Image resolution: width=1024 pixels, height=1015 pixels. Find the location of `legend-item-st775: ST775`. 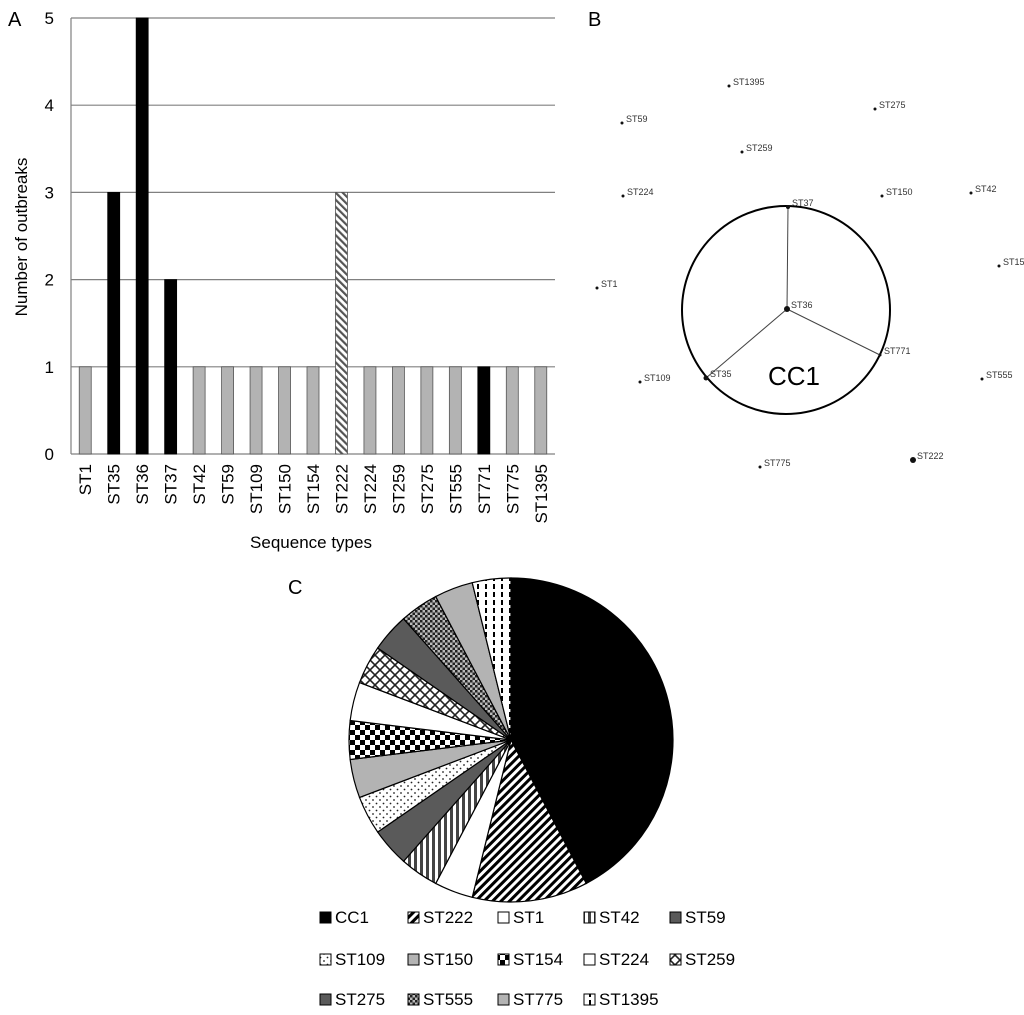

legend-item-st775: ST775 is located at coordinates (530, 999).